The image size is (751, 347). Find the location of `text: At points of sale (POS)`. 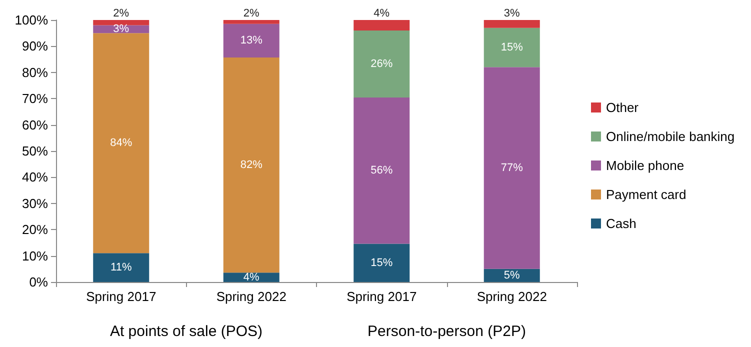

text: At points of sale (POS) is located at coordinates (186, 331).